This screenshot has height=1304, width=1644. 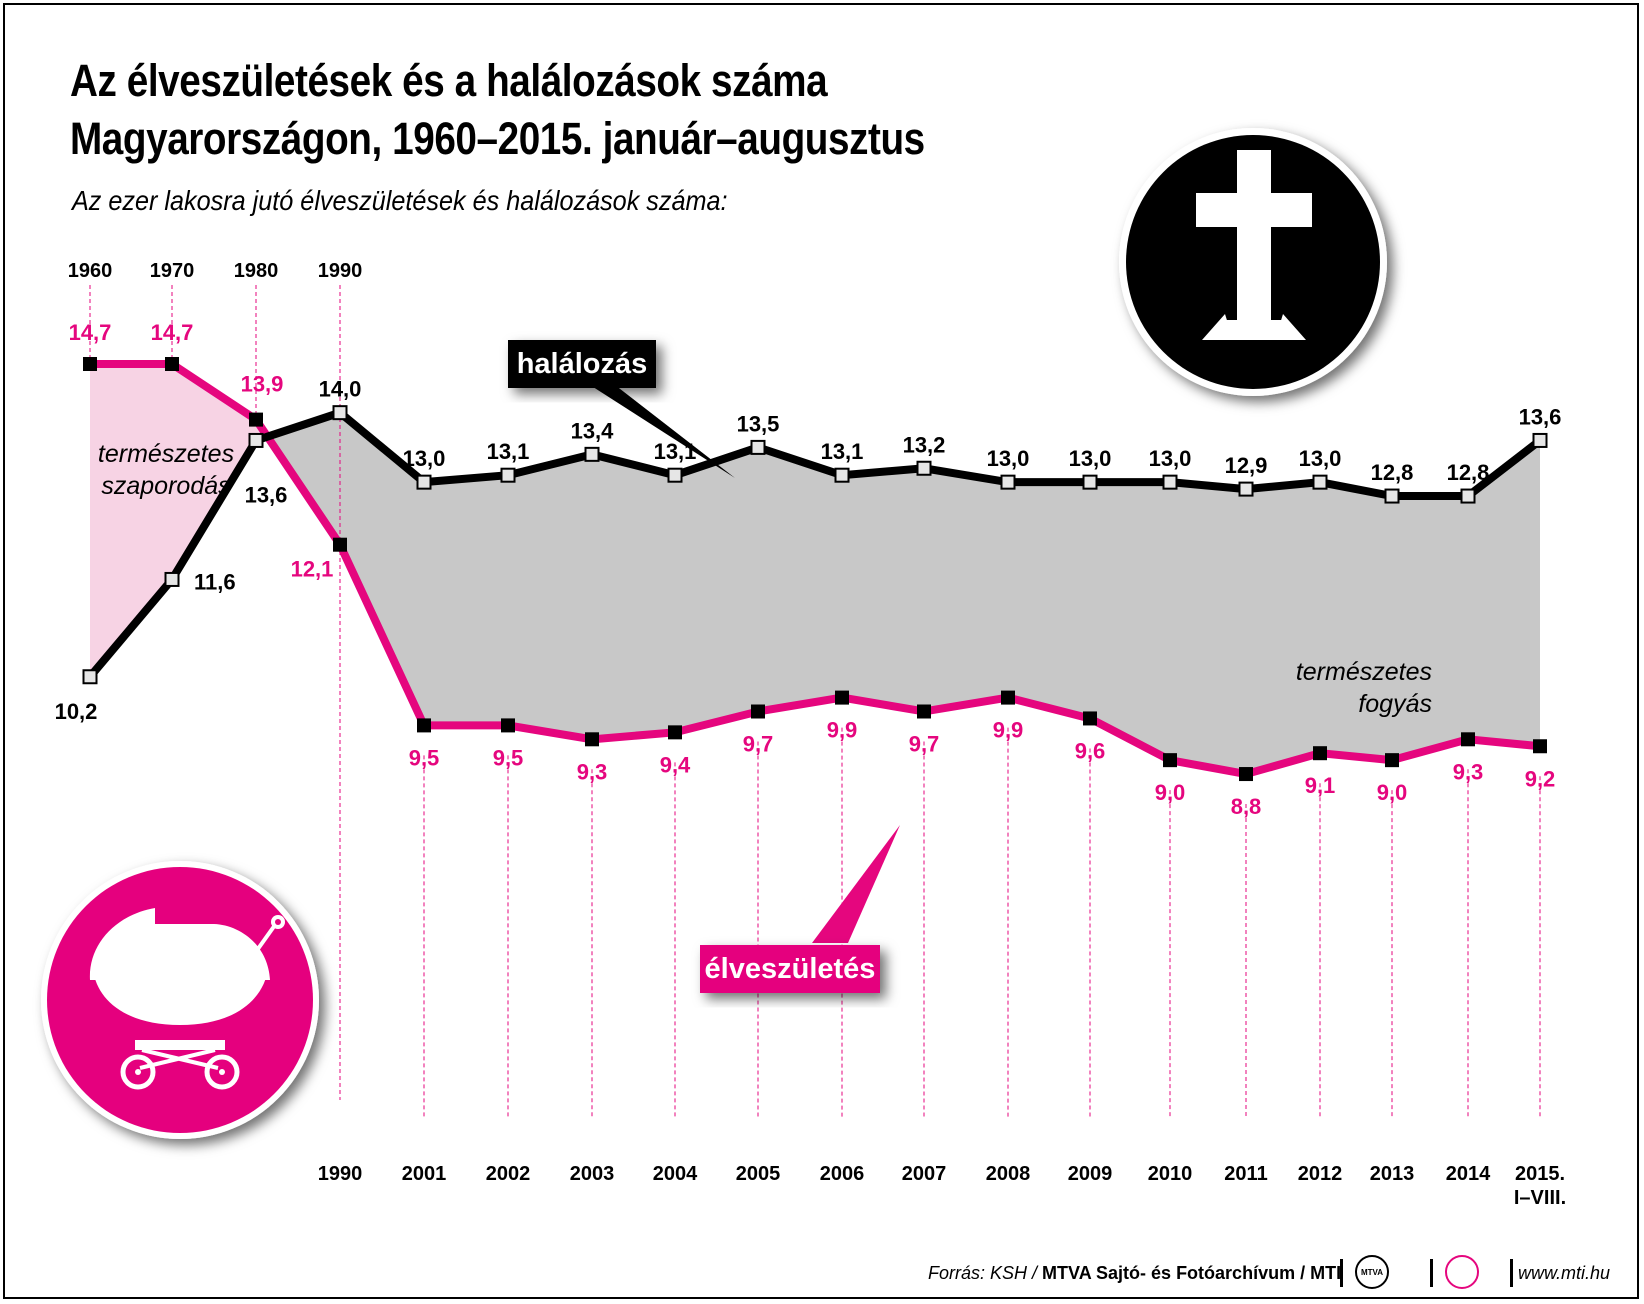 What do you see at coordinates (179, 520) in the screenshot?
I see `natural-increase-area` at bounding box center [179, 520].